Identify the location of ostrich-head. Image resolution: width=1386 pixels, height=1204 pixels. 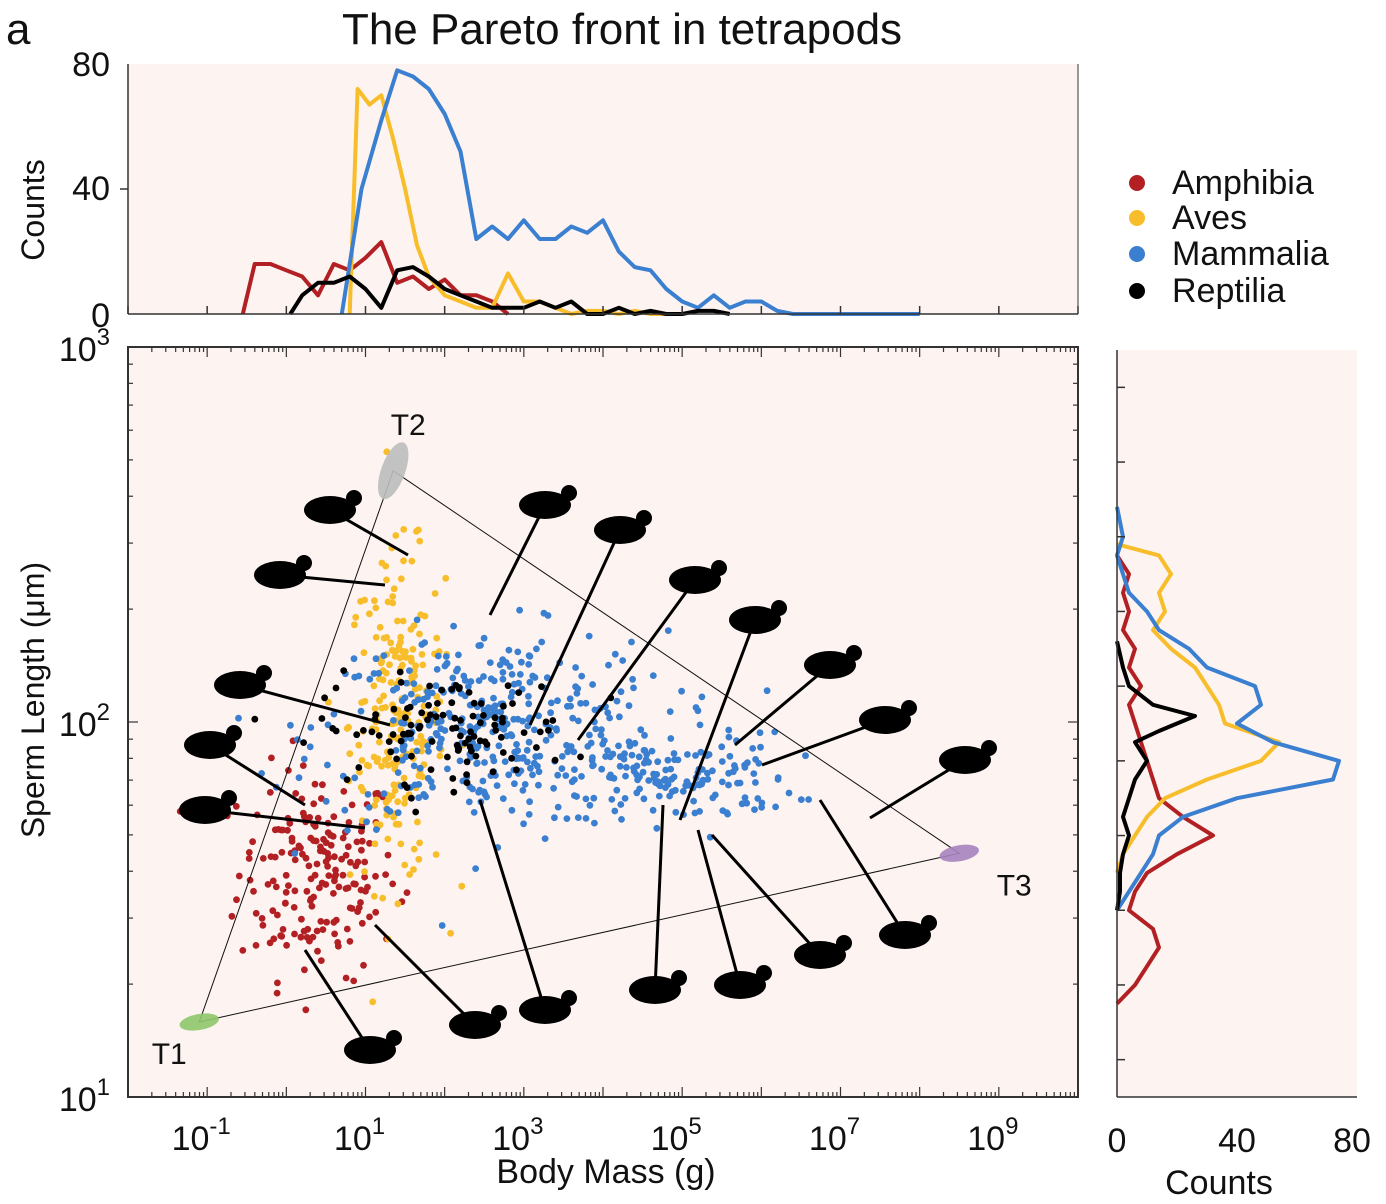
(854, 653).